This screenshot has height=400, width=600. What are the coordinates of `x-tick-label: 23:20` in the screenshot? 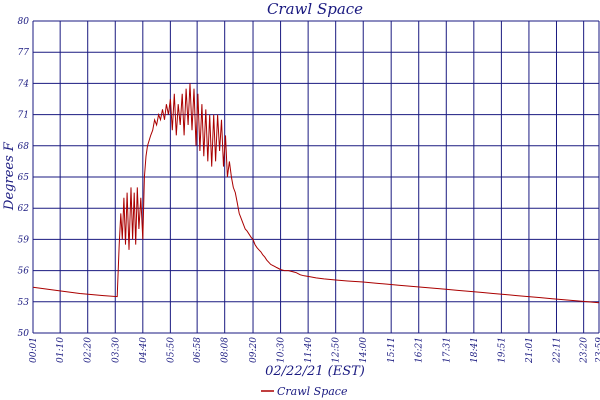 It's located at (585, 350).